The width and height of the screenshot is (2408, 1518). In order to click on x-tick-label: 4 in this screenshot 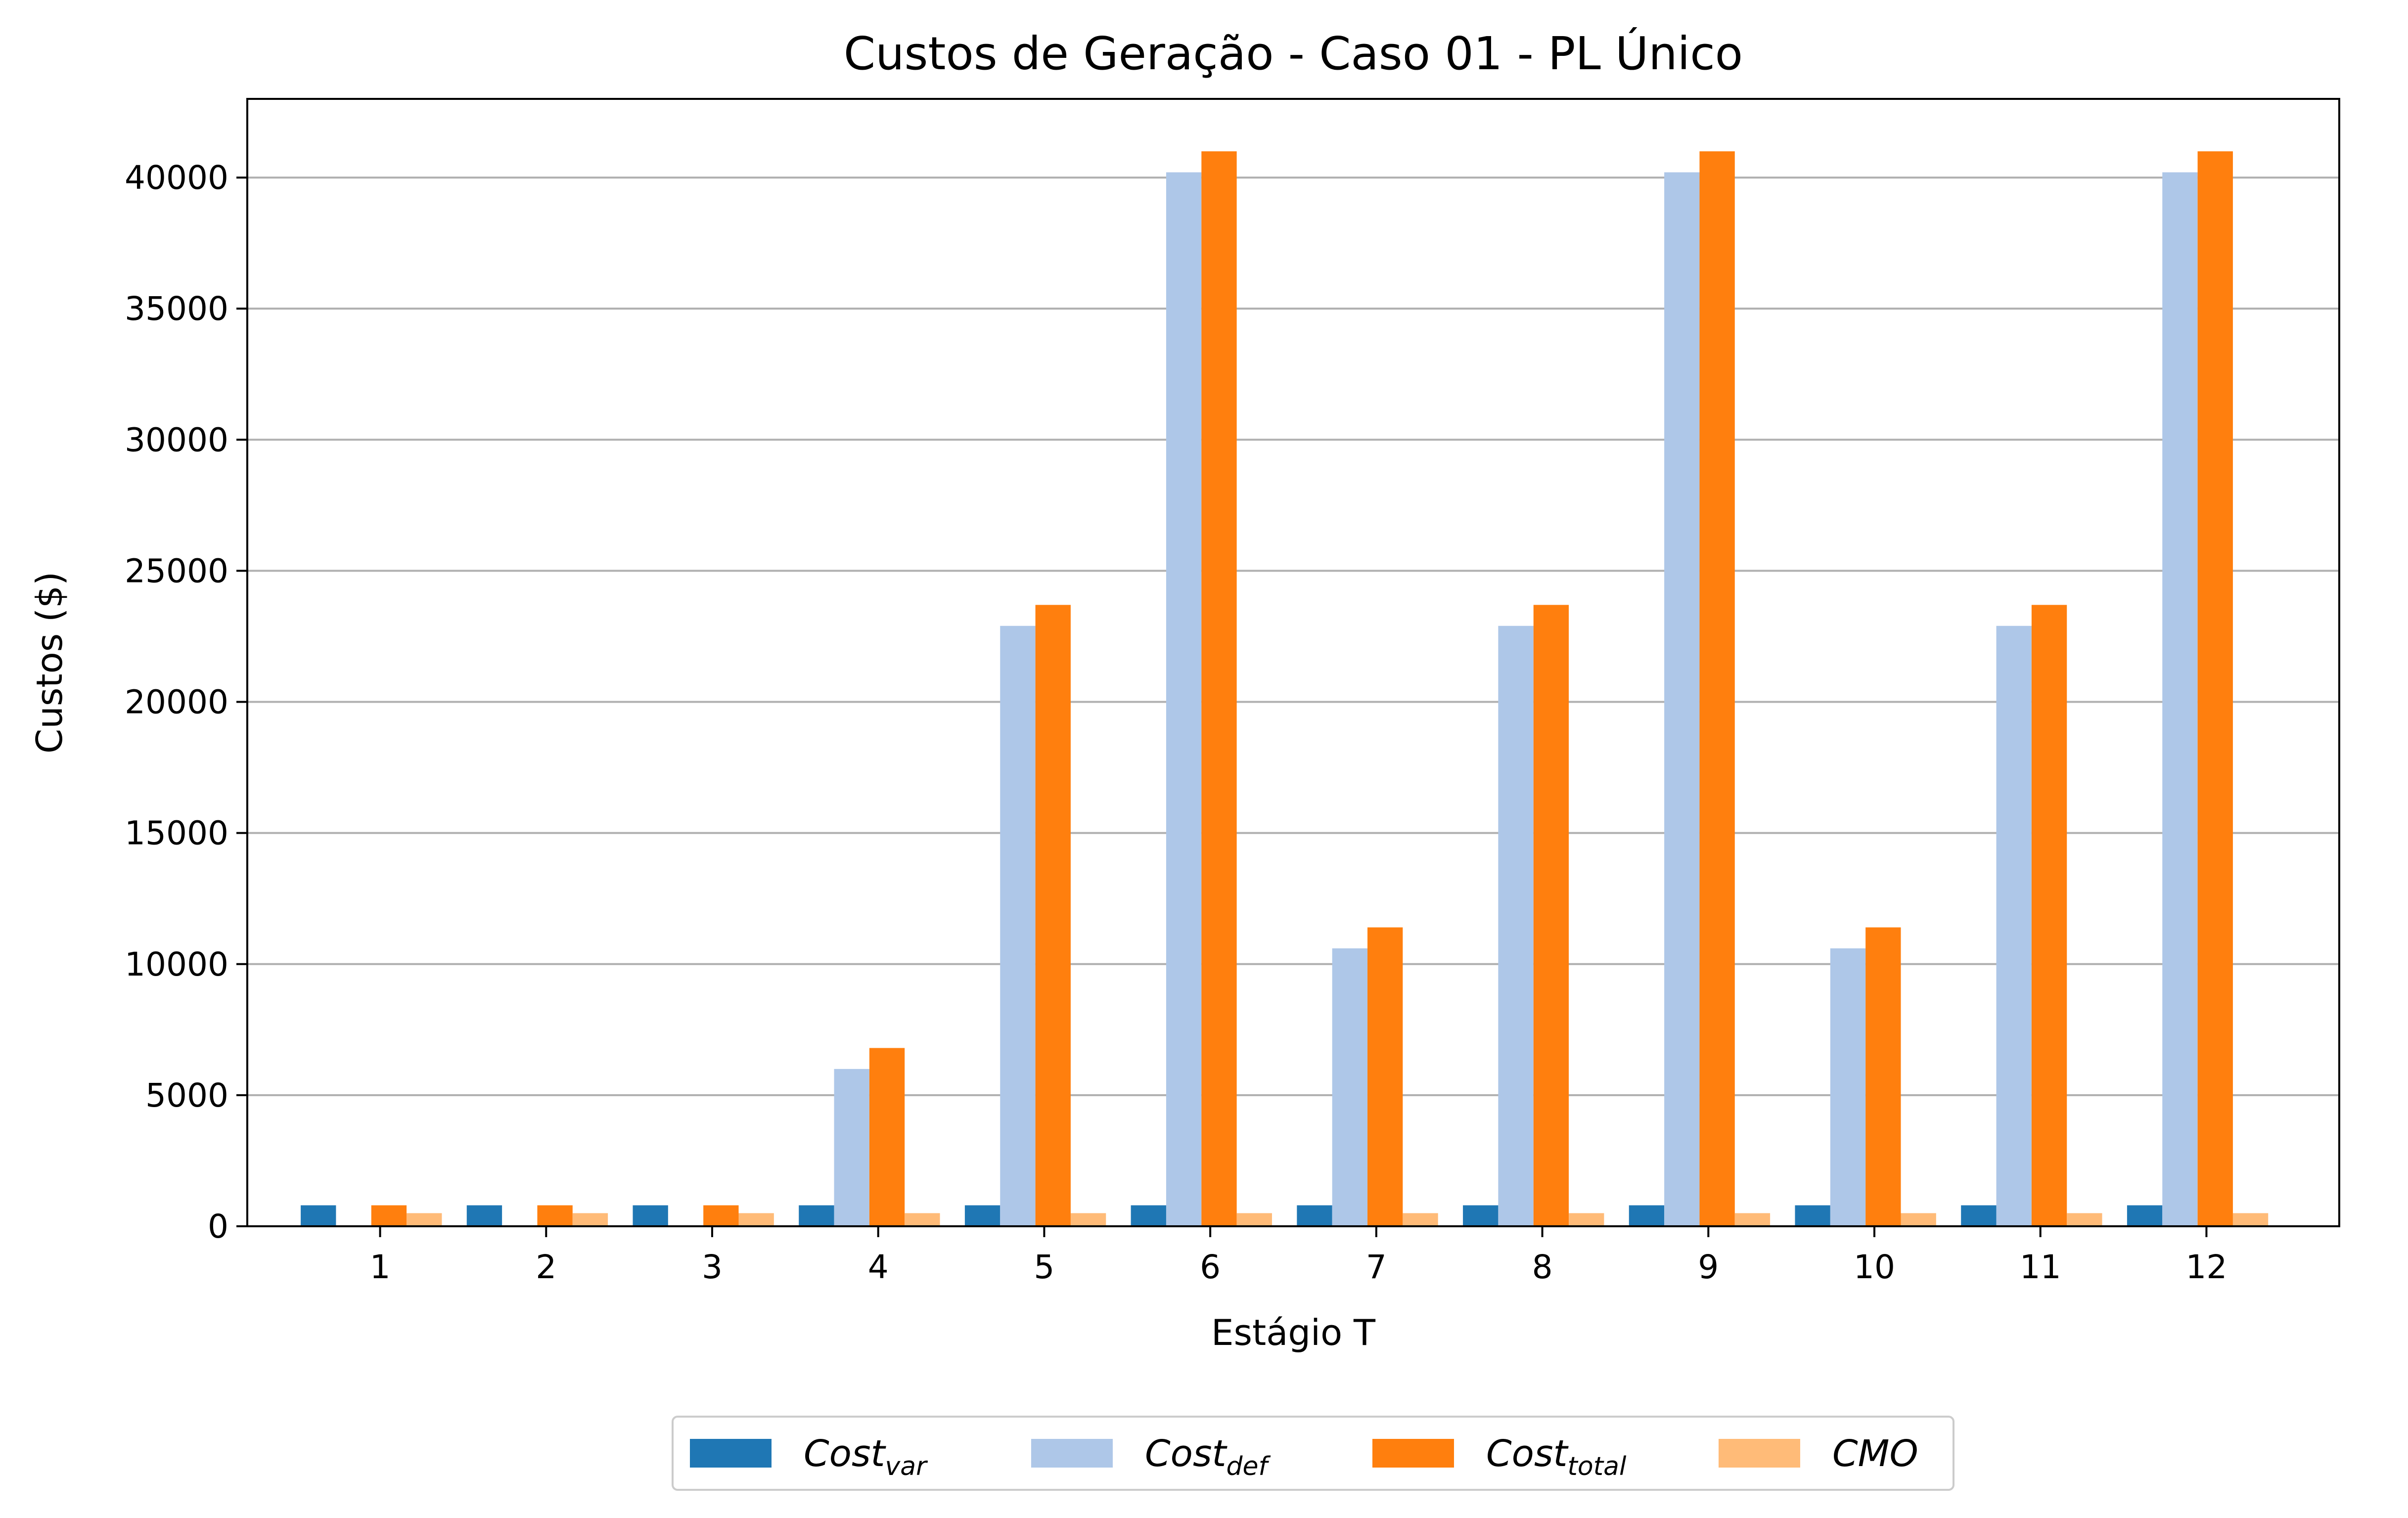, I will do `click(878, 1267)`.